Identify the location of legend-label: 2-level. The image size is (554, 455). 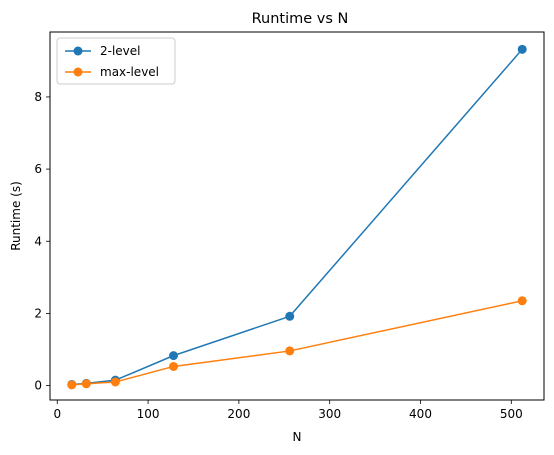
(120, 51).